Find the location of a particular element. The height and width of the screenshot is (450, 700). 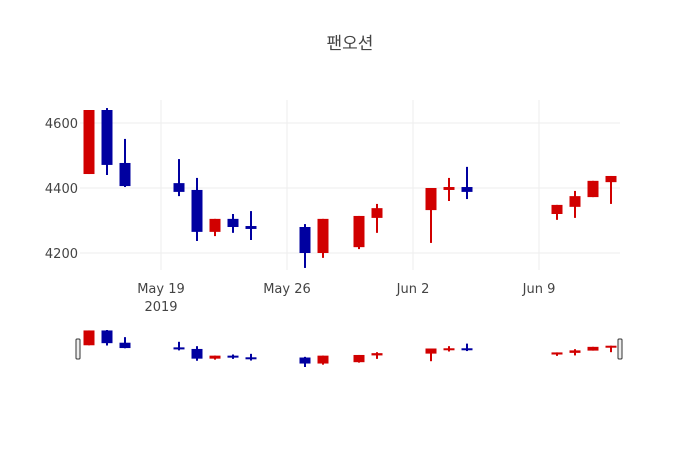

y-tick-label: 4400 is located at coordinates (61, 189).